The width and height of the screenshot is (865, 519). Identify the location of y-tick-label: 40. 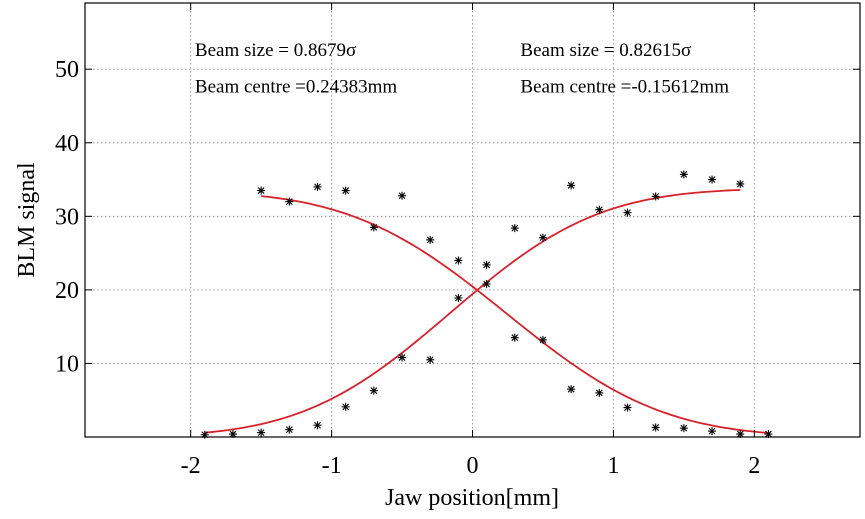
(67, 144).